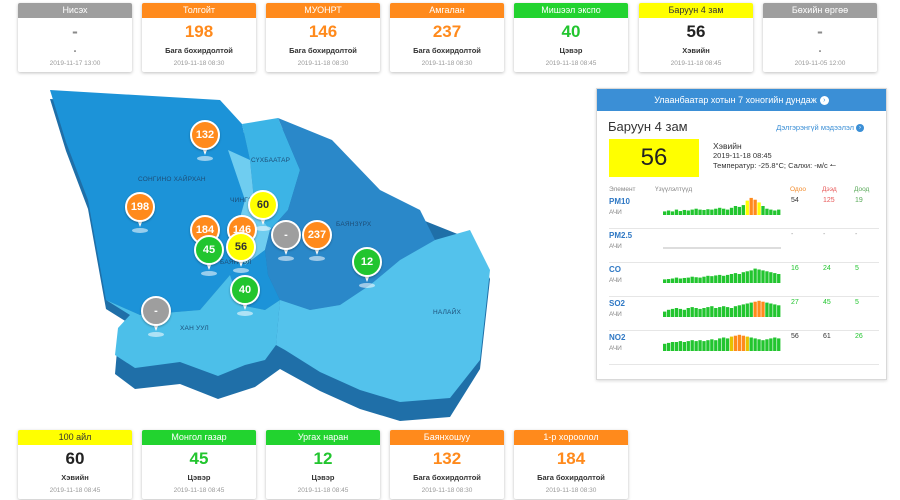 Image resolution: width=900 pixels, height=500 pixels. I want to click on map-marker: 132, so click(205, 141).